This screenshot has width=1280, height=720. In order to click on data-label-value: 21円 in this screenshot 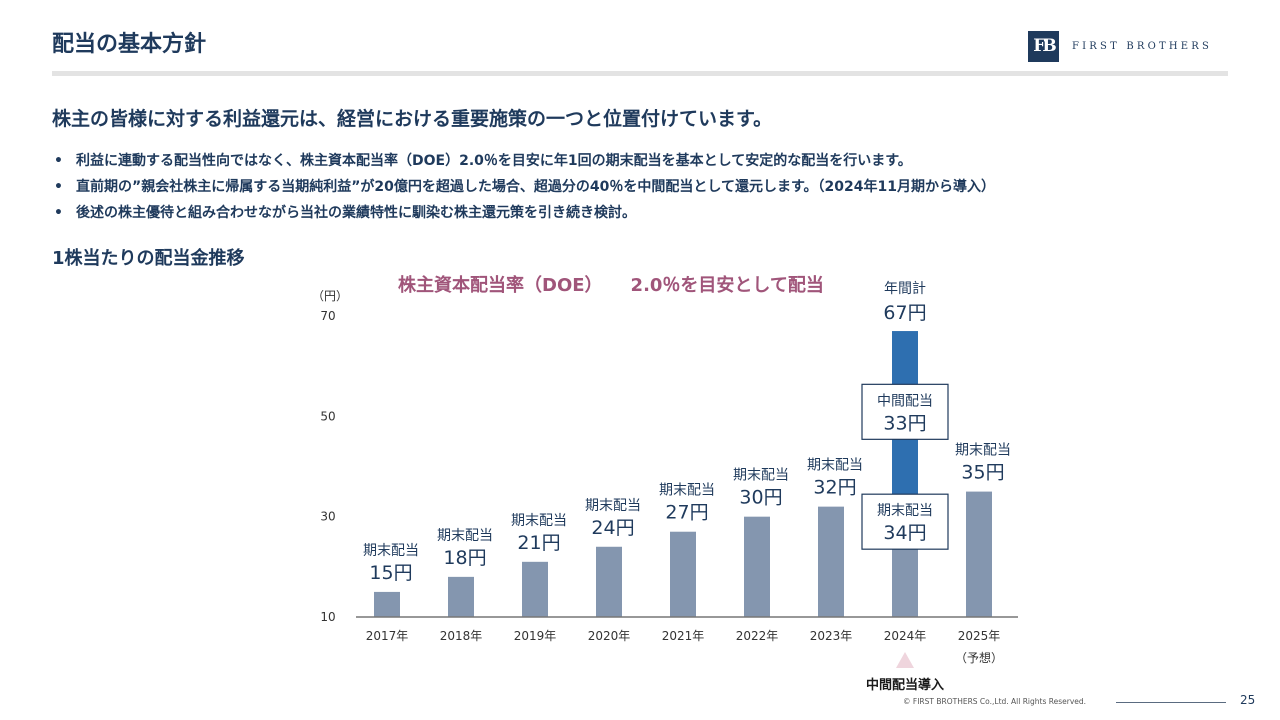, I will do `click(538, 543)`.